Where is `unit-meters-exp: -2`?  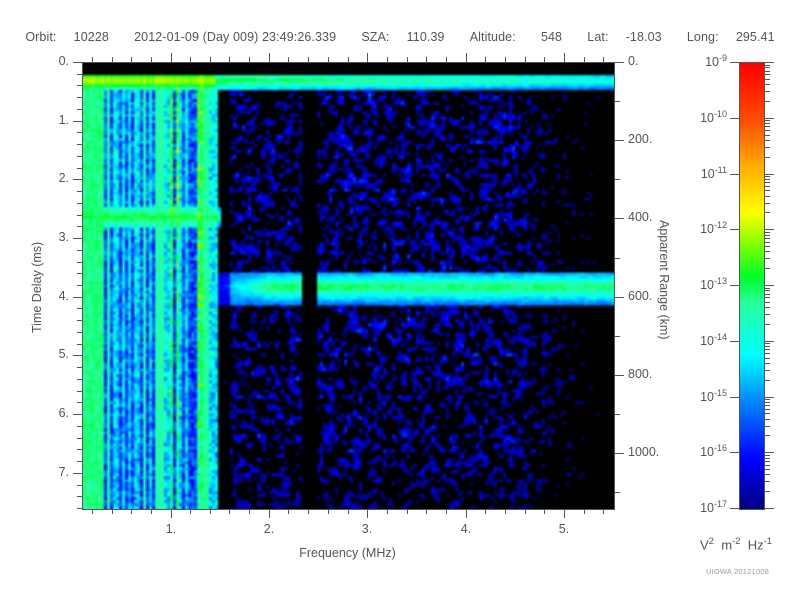 unit-meters-exp: -2 is located at coordinates (736, 541).